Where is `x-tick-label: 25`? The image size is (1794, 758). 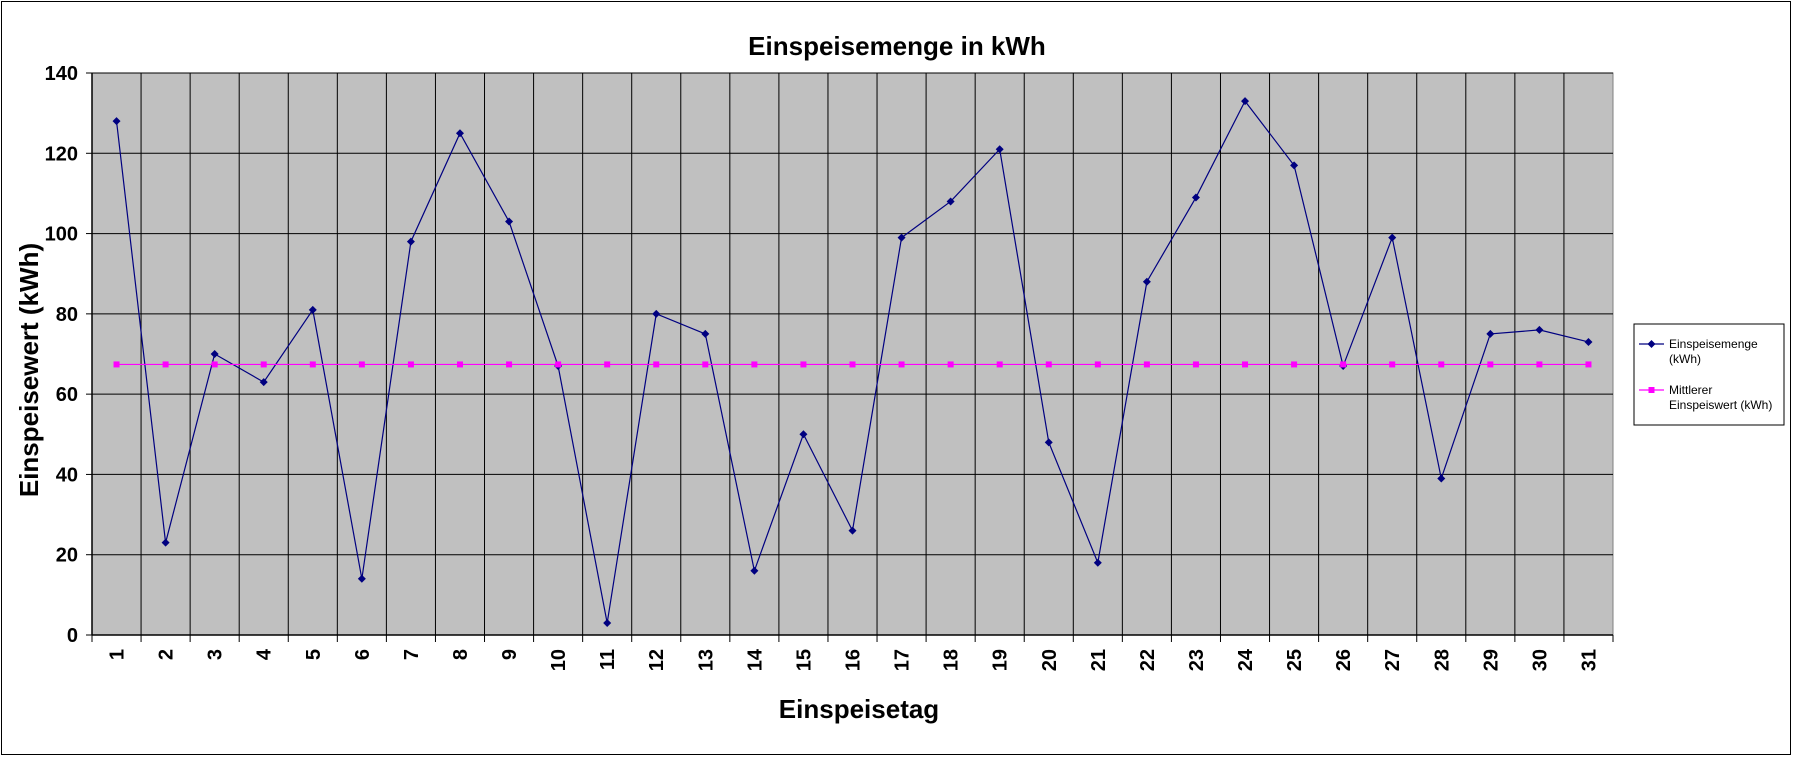 x-tick-label: 25 is located at coordinates (1295, 660).